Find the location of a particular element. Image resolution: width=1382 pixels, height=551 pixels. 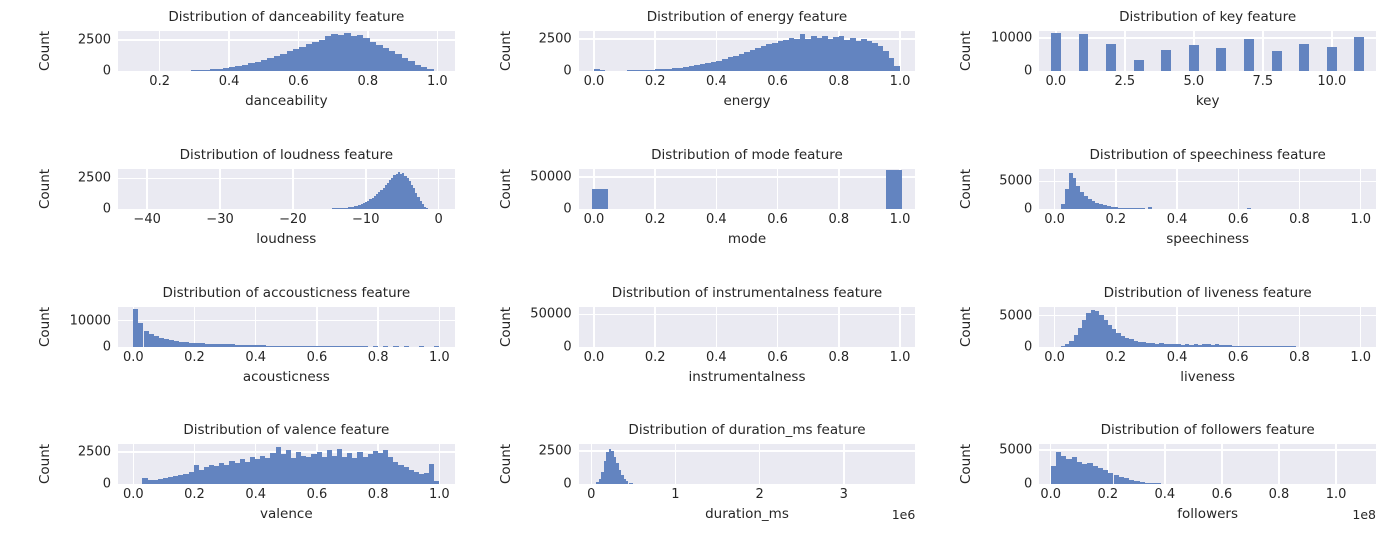

x-axis-label-row: instrumentalness is located at coordinates (747, 380).